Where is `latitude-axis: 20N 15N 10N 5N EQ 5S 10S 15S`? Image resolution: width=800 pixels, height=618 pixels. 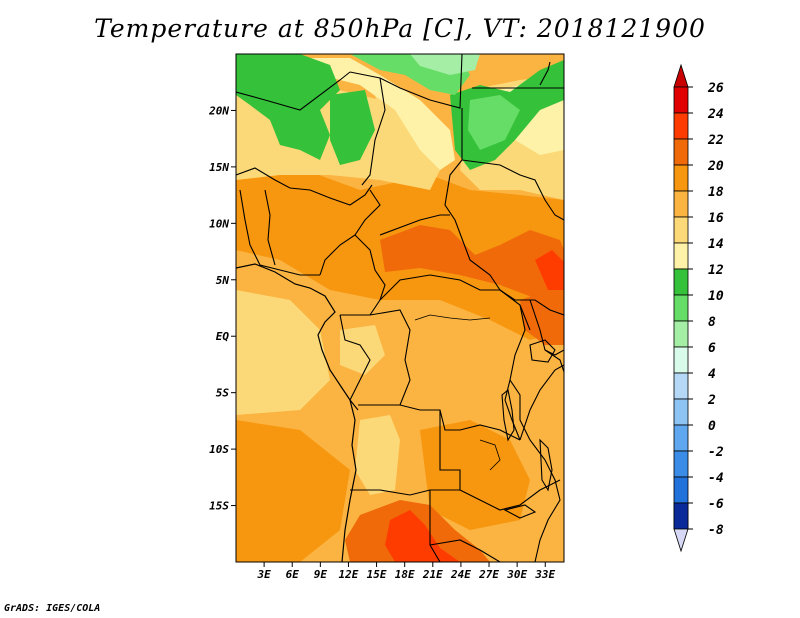 latitude-axis: 20N 15N 10N 5N EQ 5S 10S 15S is located at coordinates (222, 308).